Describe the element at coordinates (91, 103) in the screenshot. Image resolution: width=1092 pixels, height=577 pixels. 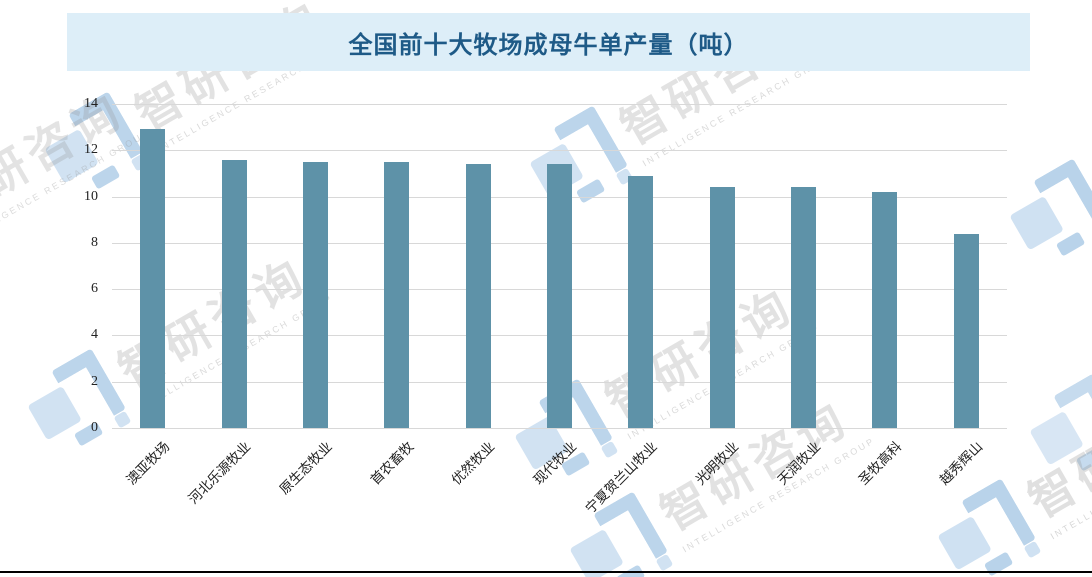
I see `y-tick-label: 14` at that location.